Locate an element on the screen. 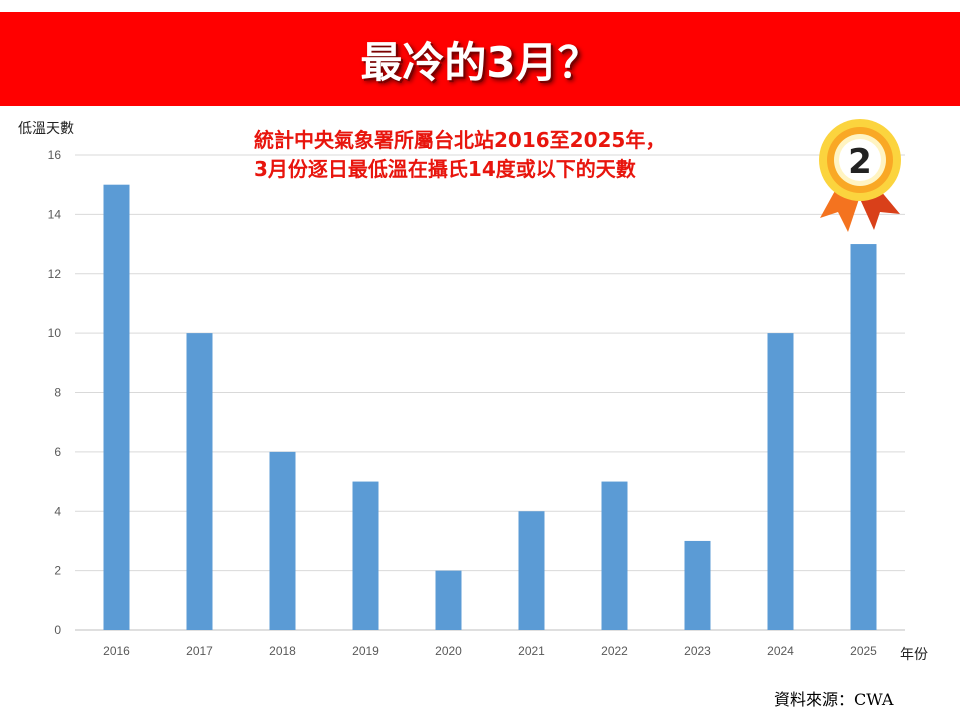 This screenshot has width=960, height=720. y-tick-label: 14 is located at coordinates (55, 214).